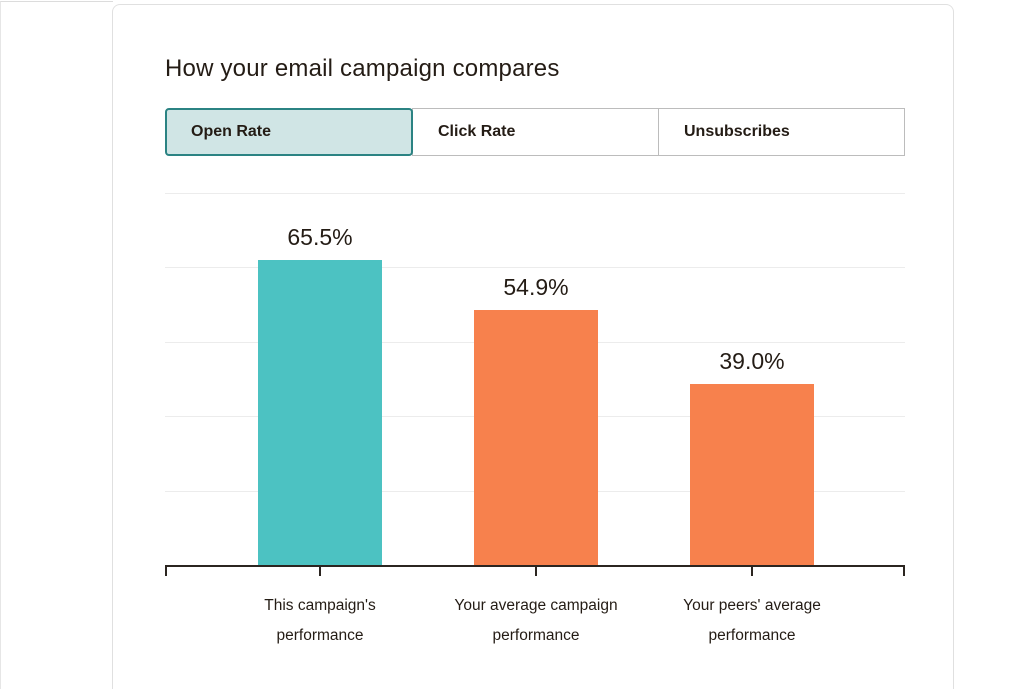  Describe the element at coordinates (289, 132) in the screenshot. I see `tab-open-rate: Open Rate` at that location.